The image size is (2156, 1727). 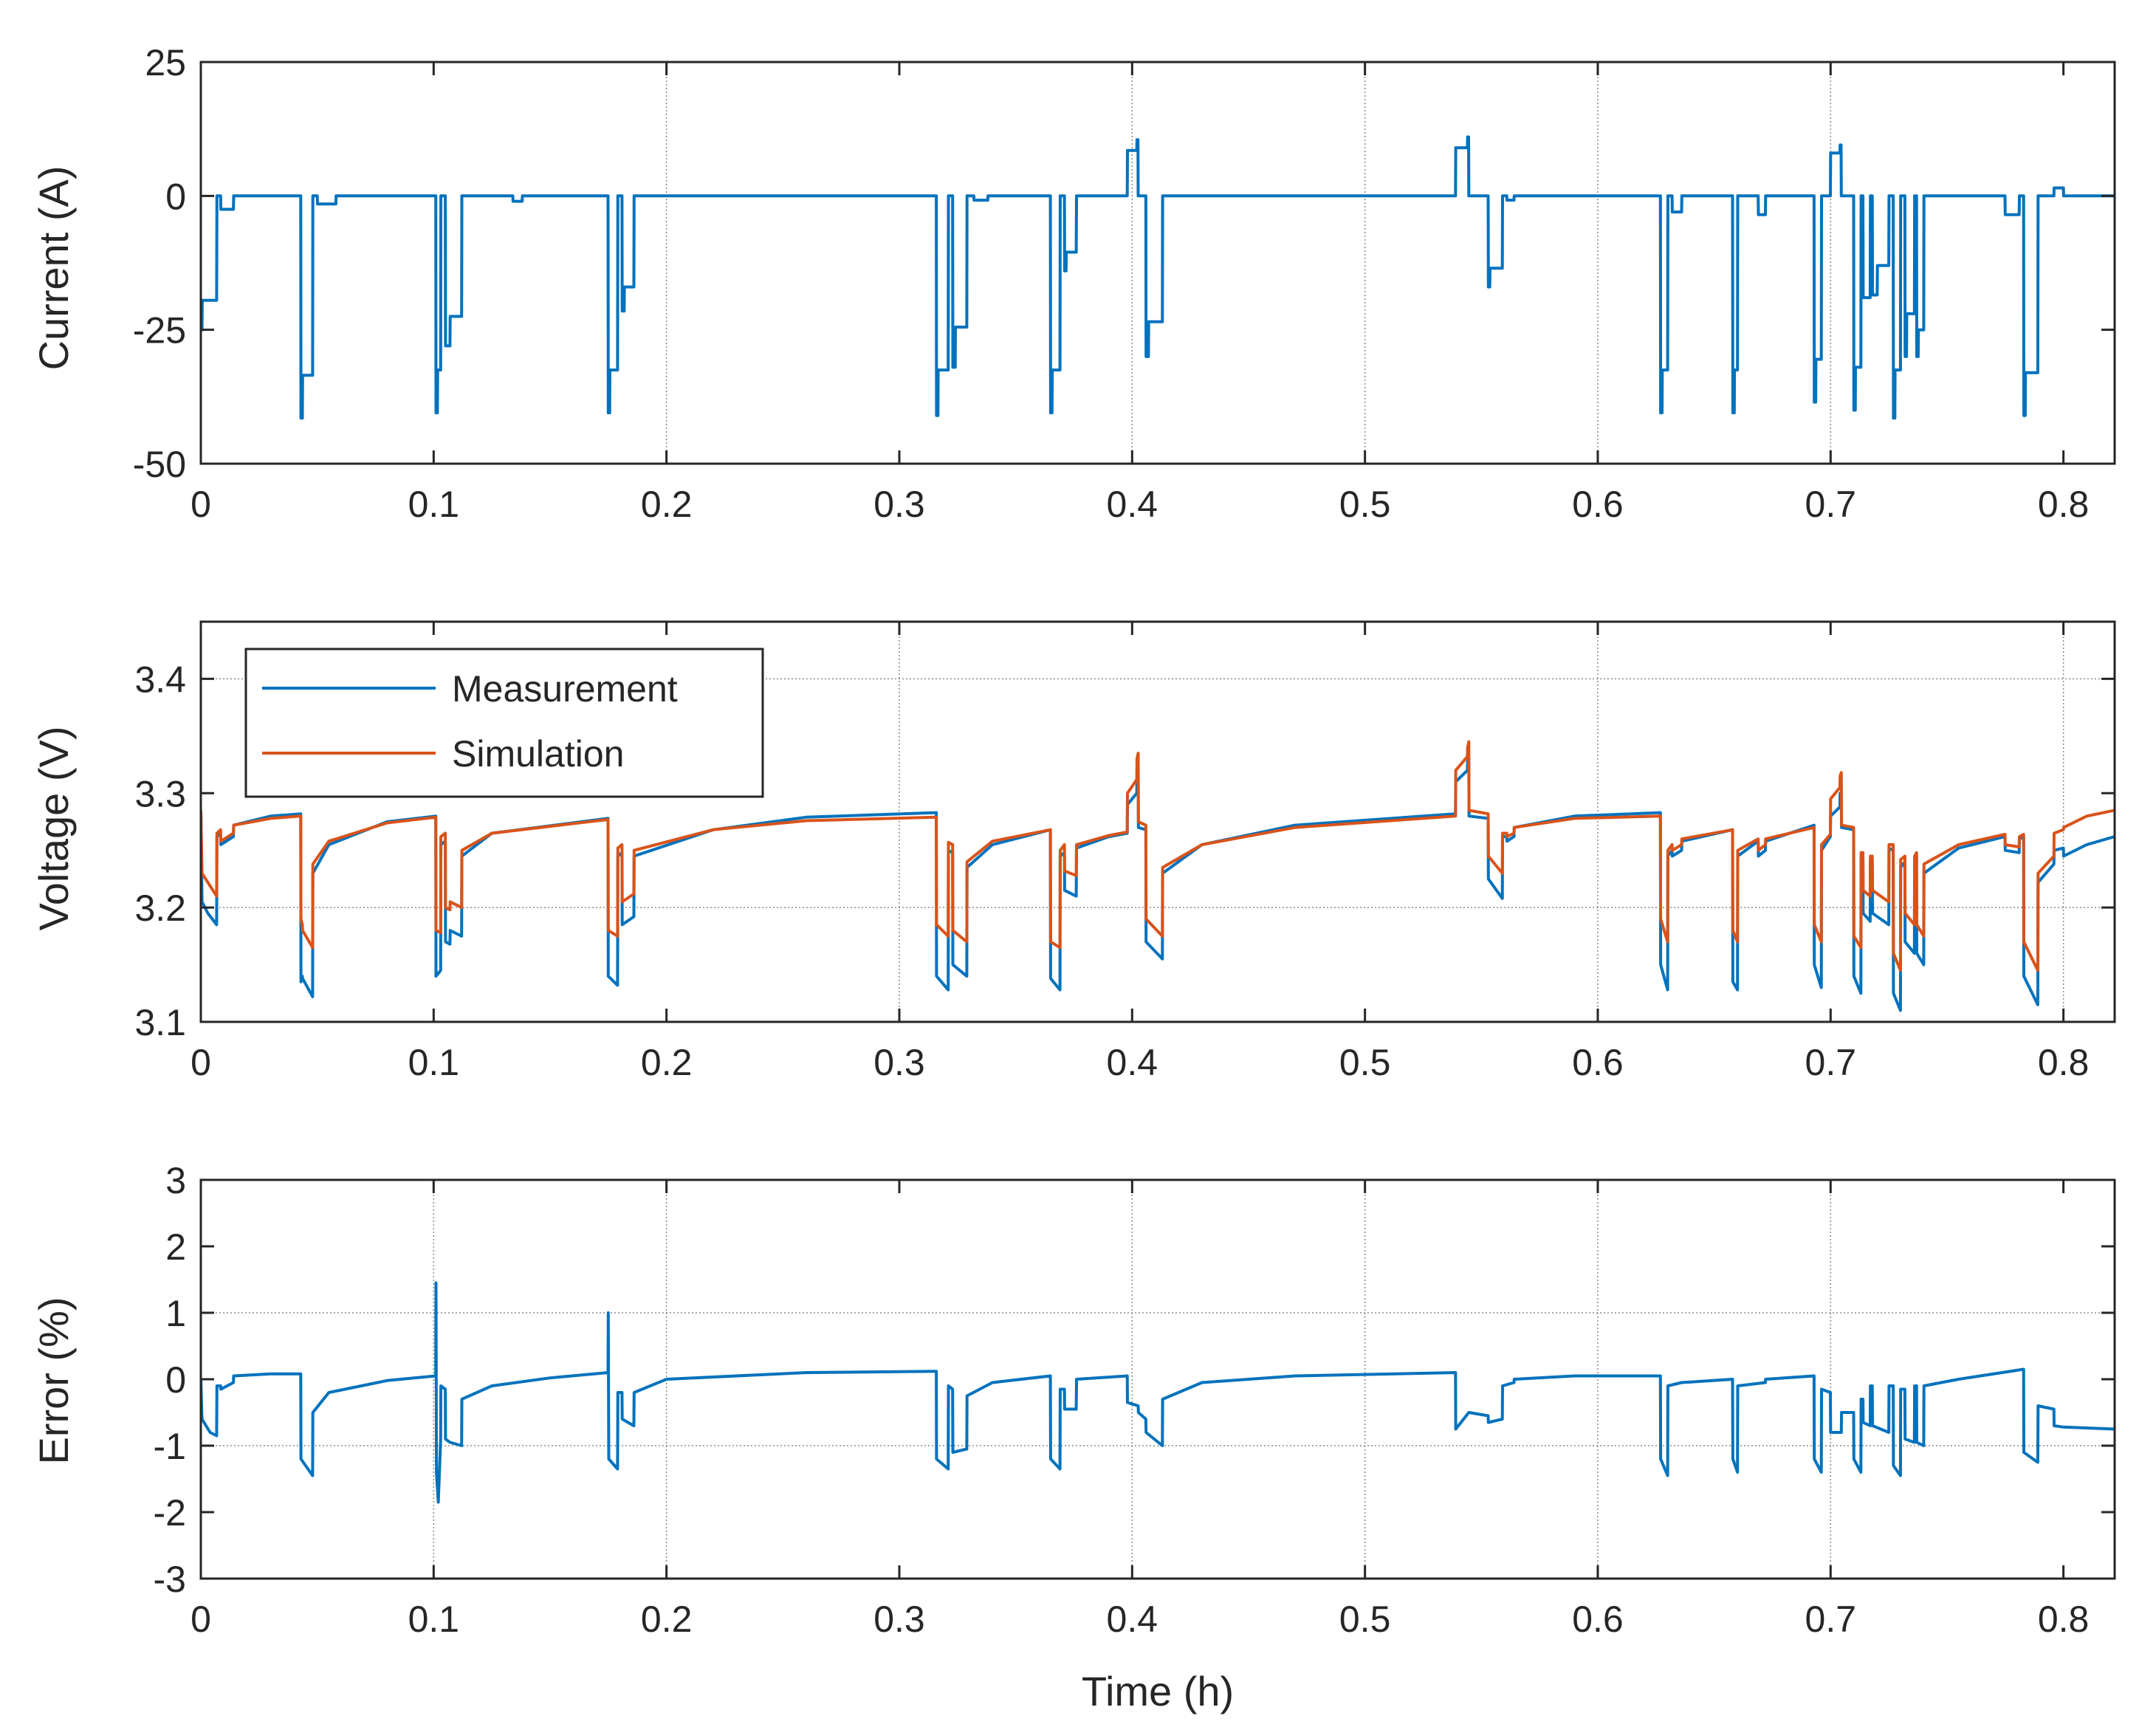 What do you see at coordinates (160, 908) in the screenshot?
I see `voltage-ytick-label: 3.2` at bounding box center [160, 908].